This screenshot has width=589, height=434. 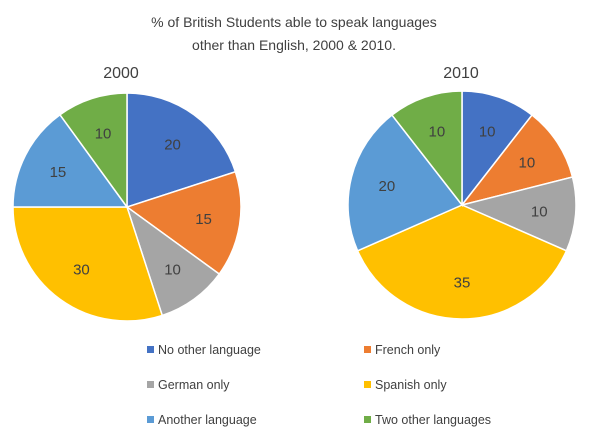 I want to click on pie-title-2000: 2000, so click(x=121, y=73).